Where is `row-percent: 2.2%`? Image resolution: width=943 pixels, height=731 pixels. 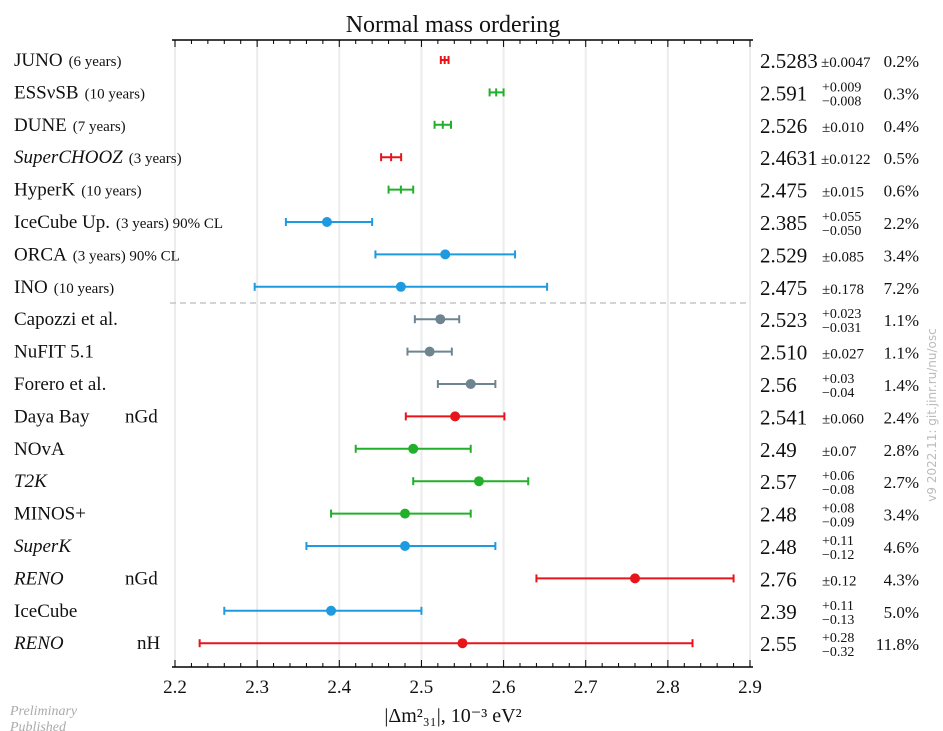
row-percent: 2.2% is located at coordinates (901, 223).